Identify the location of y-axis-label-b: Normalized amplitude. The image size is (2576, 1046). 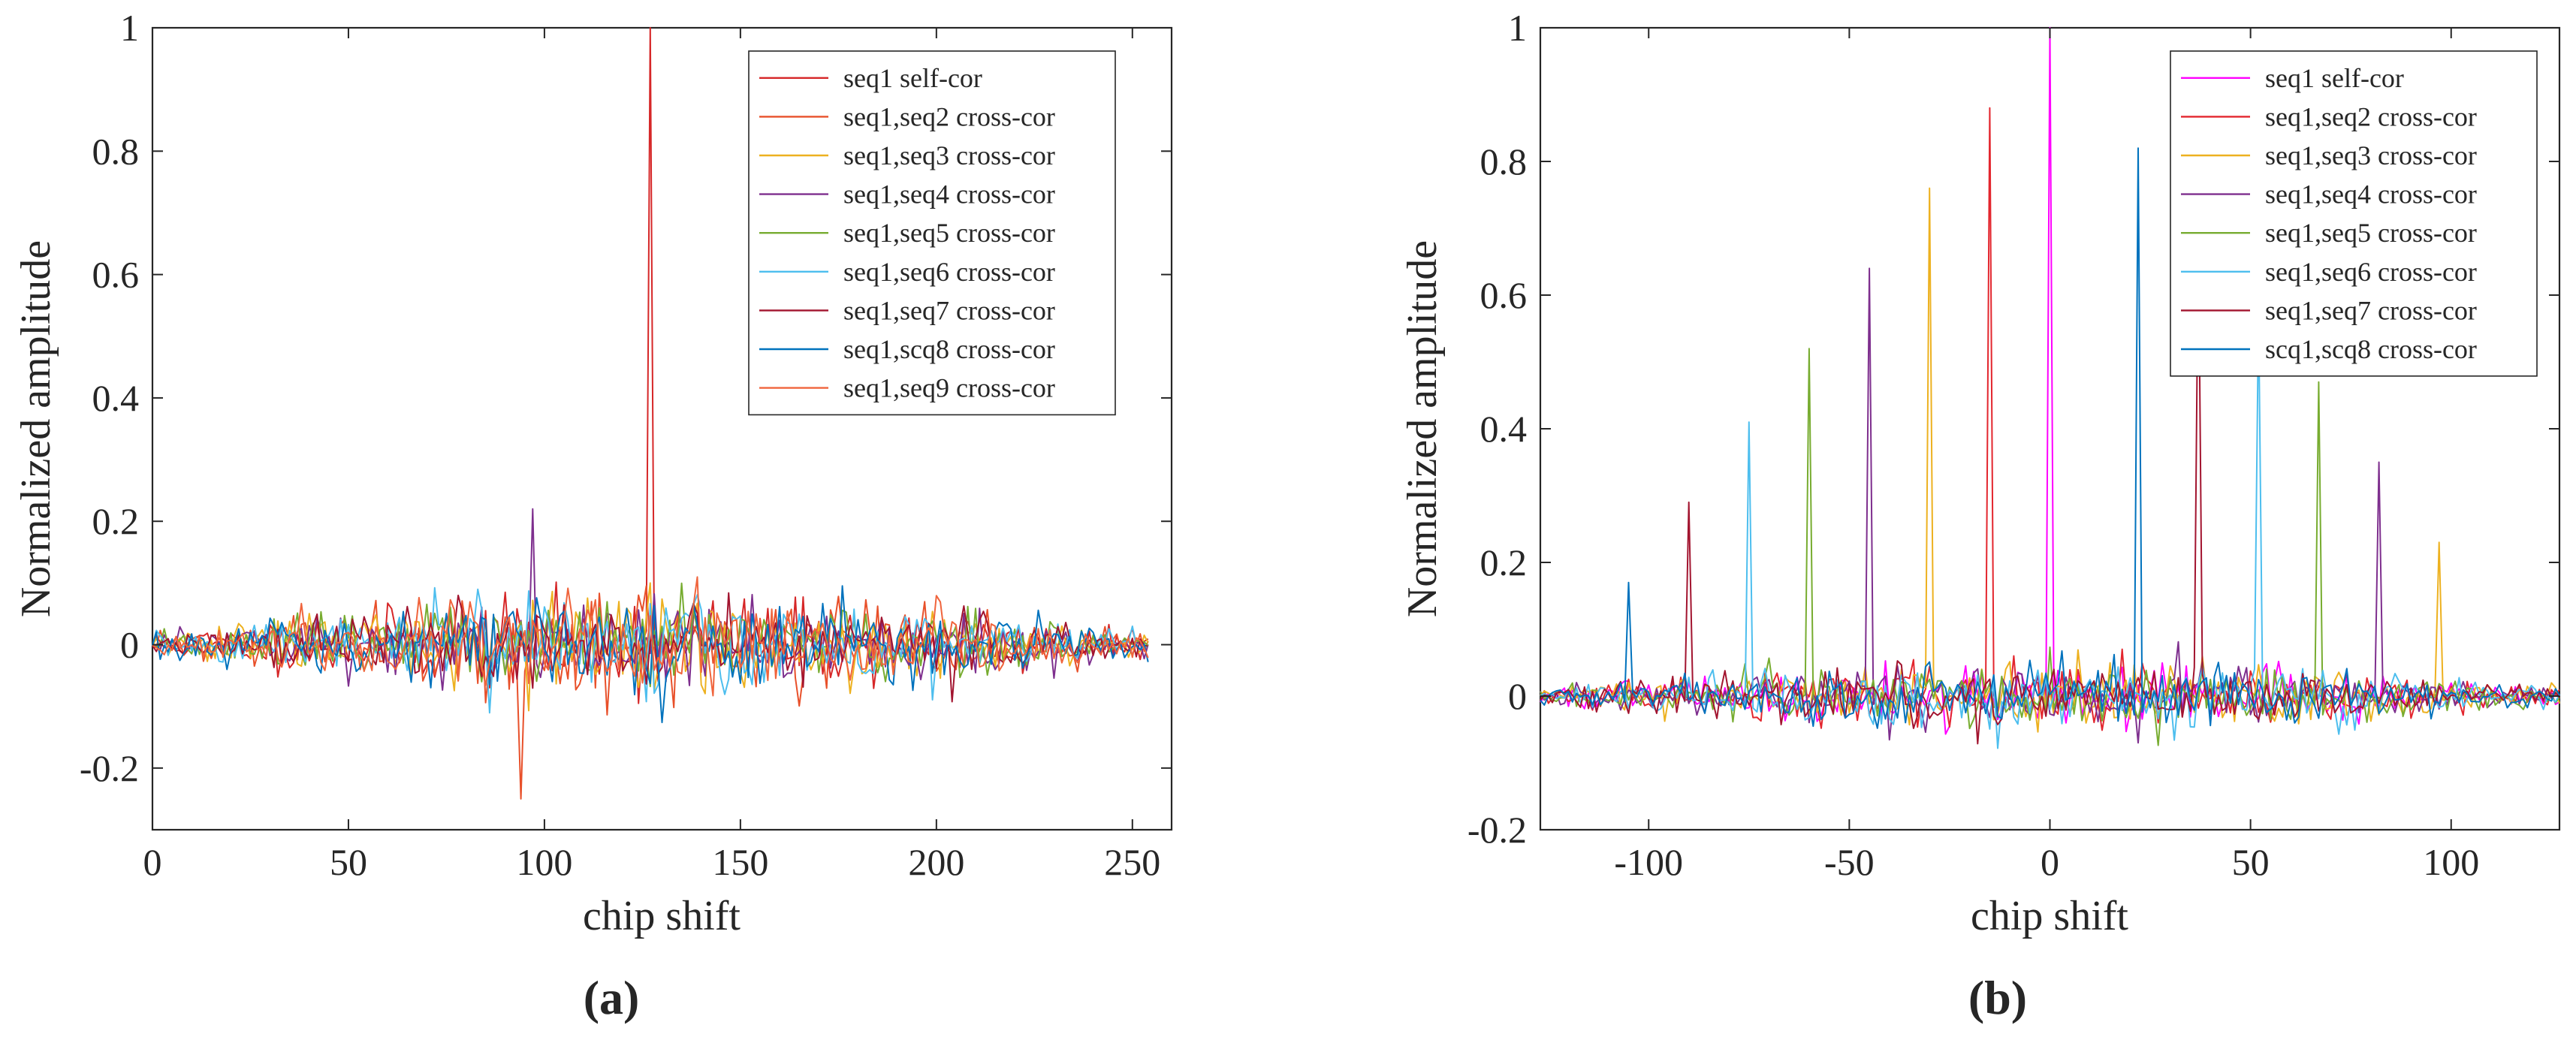
(1422, 428).